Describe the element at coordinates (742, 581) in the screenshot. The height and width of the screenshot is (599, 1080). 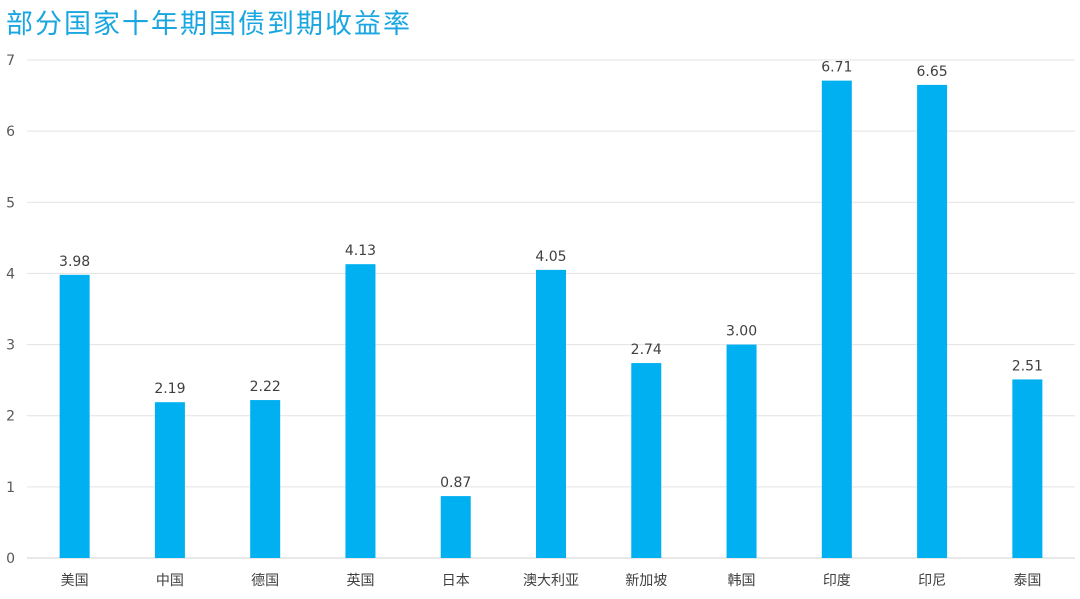
I see `x-tick-label: 韩国` at that location.